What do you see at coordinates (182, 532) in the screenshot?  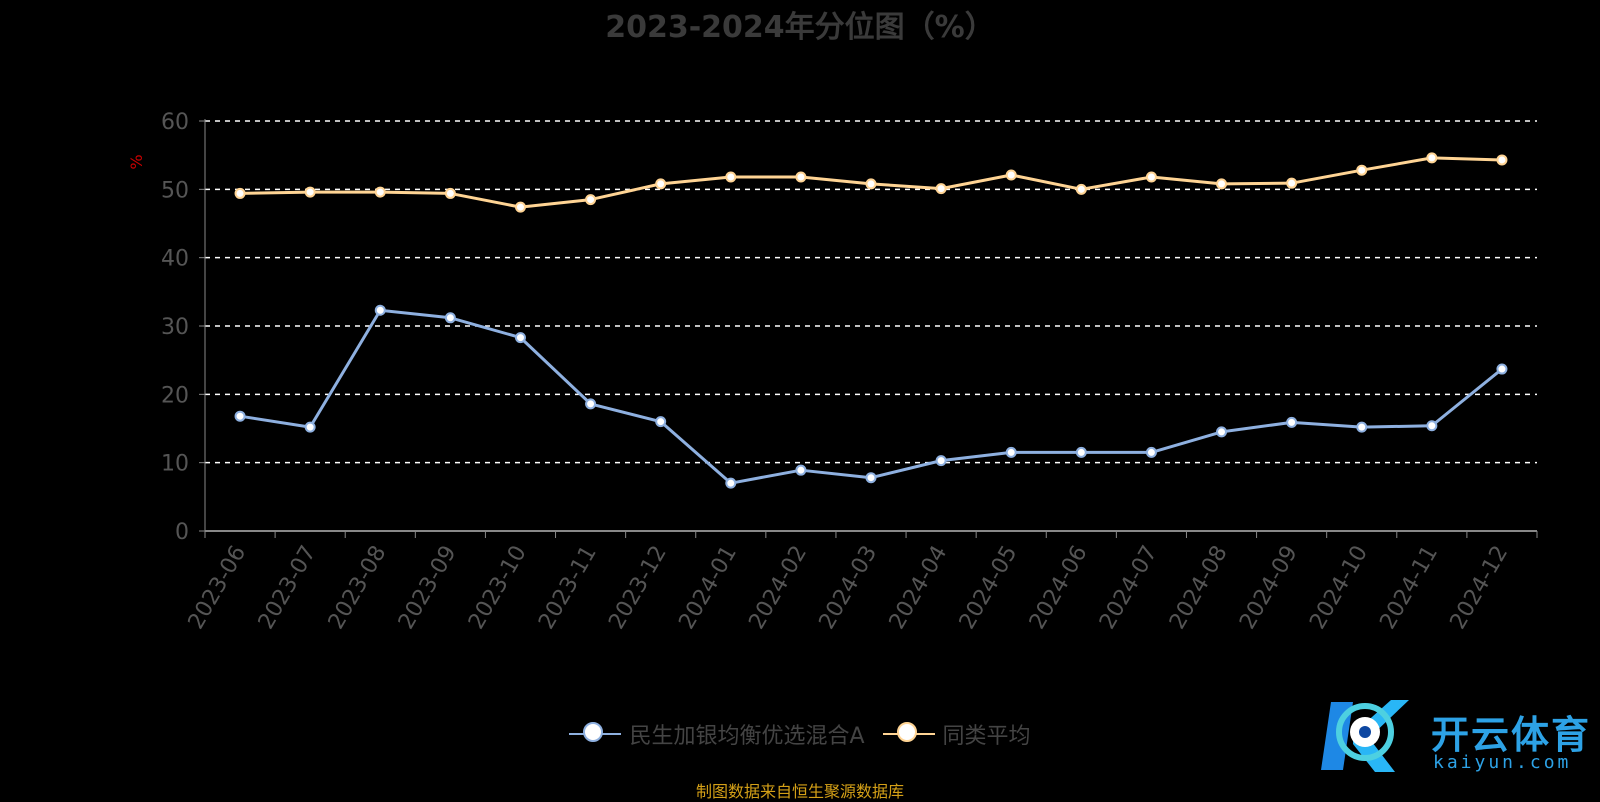 I see `y-tick-label: 0` at bounding box center [182, 532].